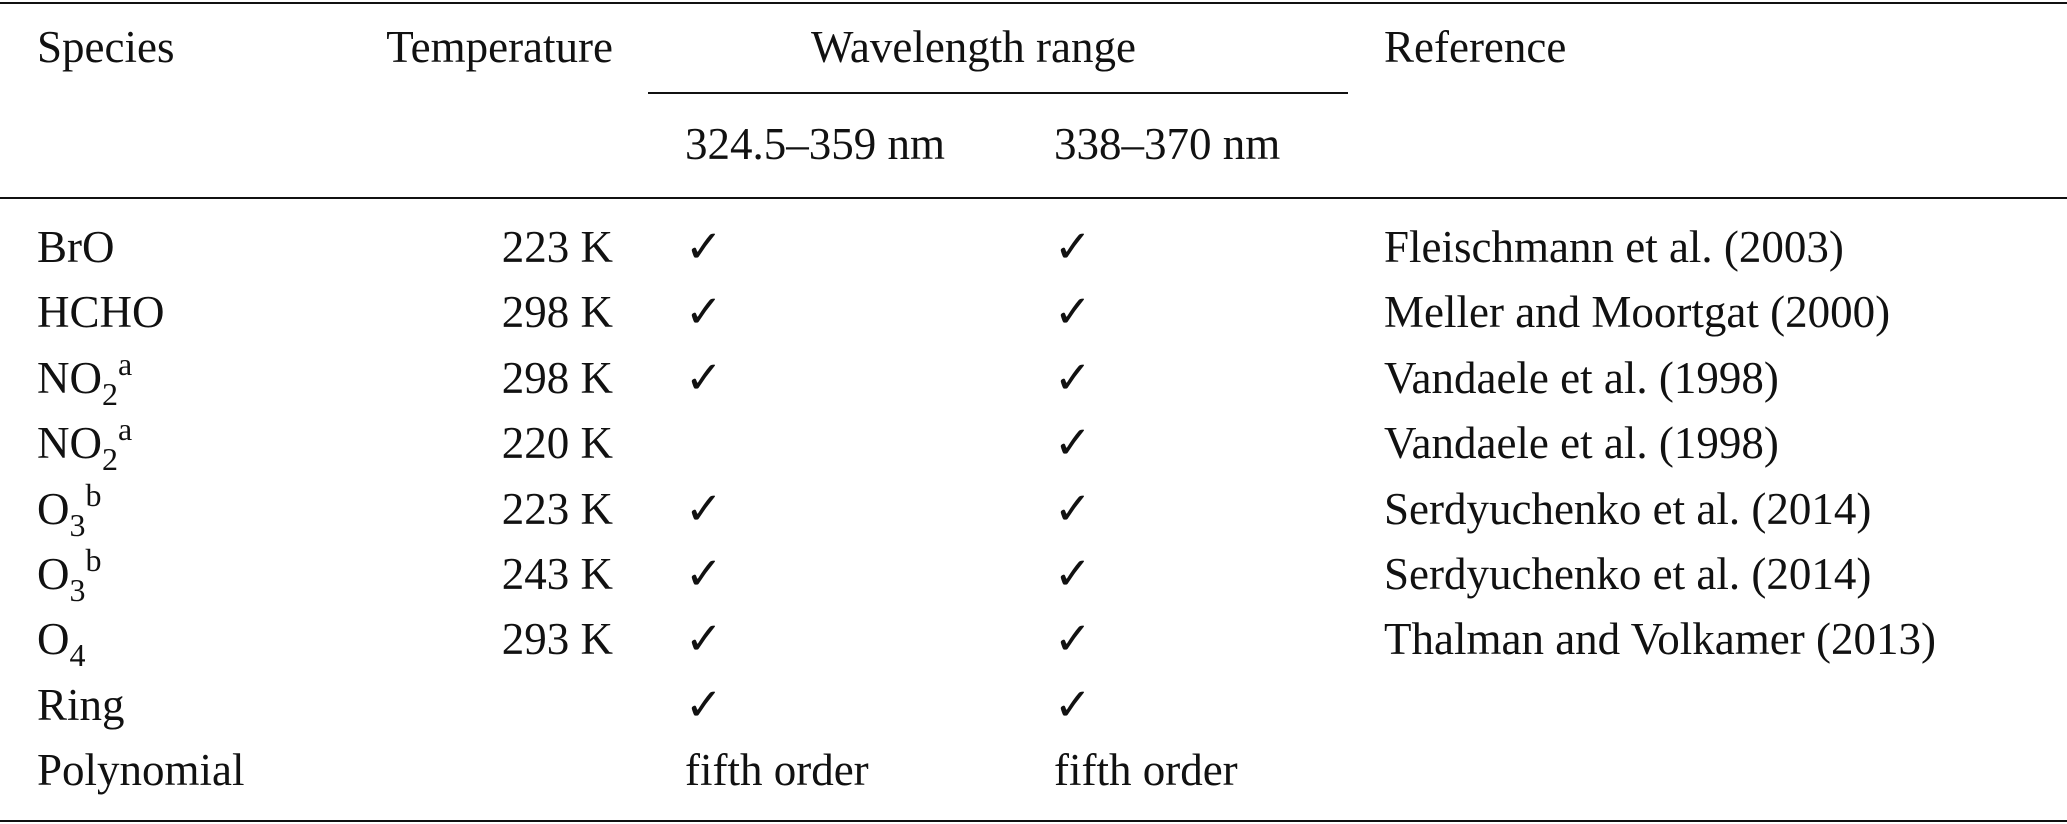  I want to click on species-cell: Ring, so click(81, 704).